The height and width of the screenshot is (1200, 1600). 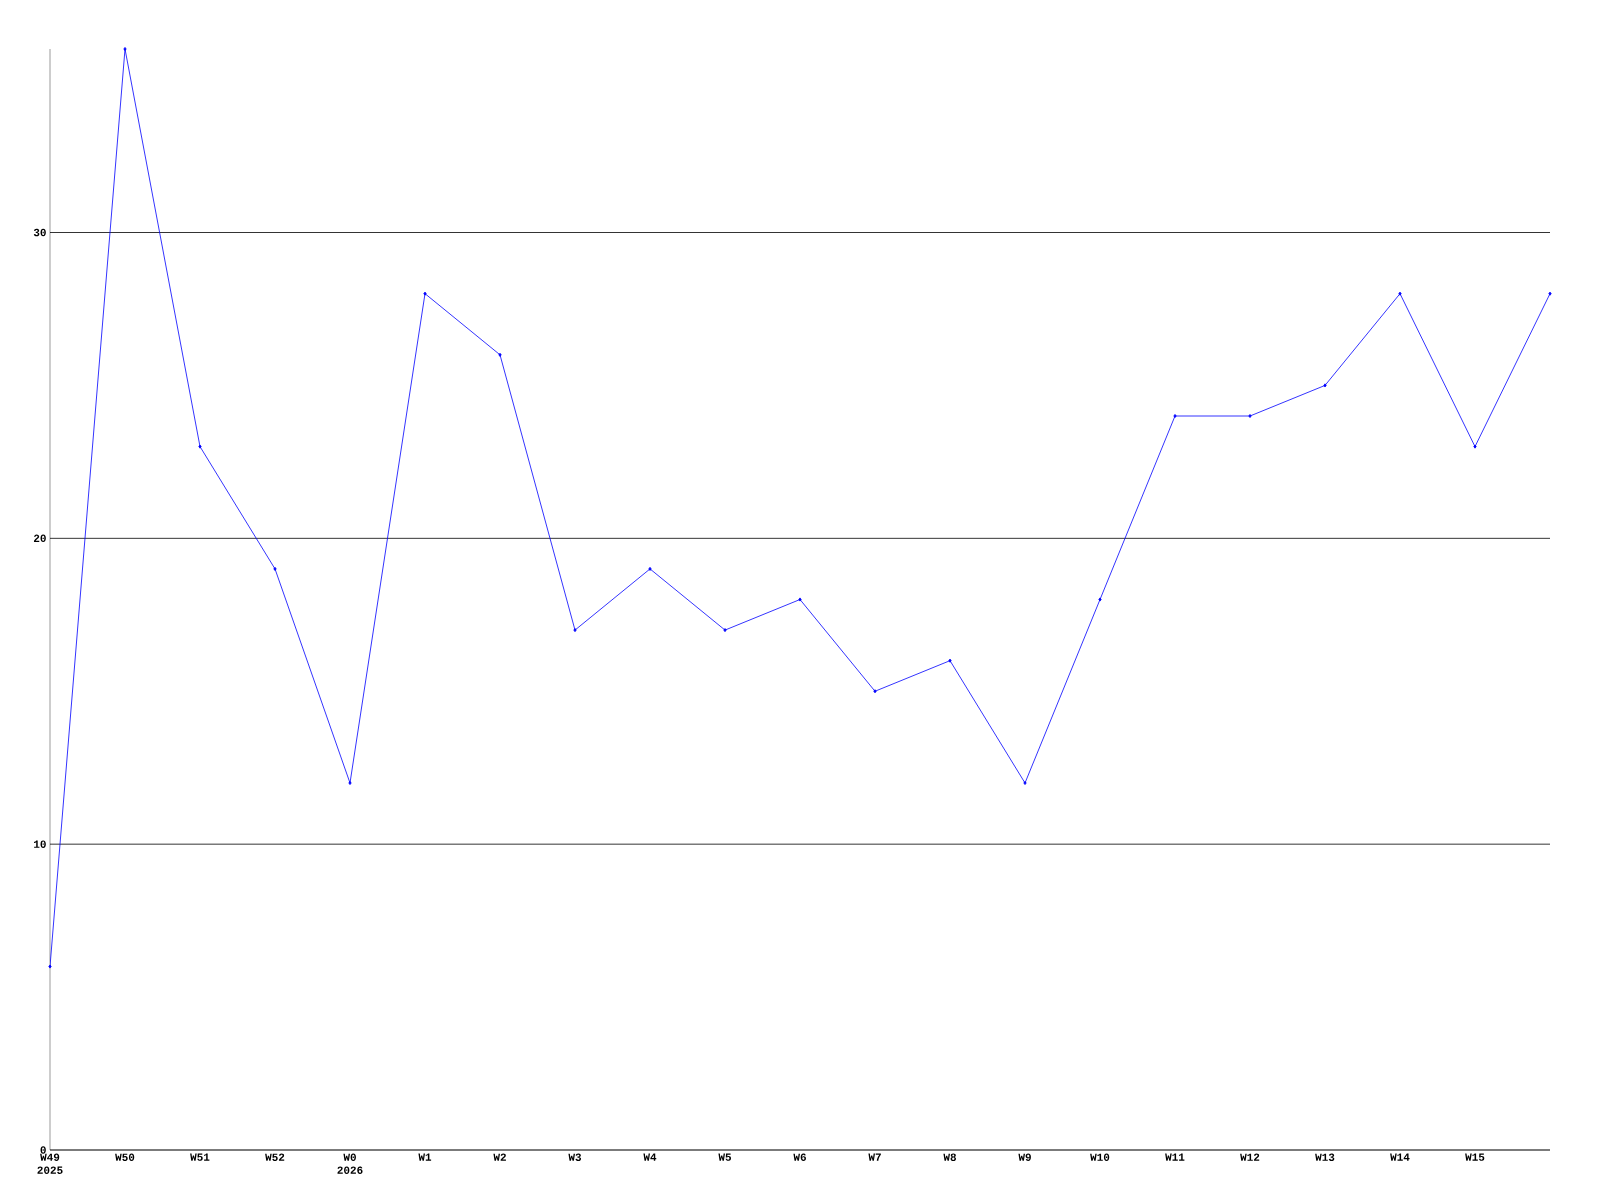 What do you see at coordinates (50, 1163) in the screenshot?
I see `x-tick-label: W49 2025` at bounding box center [50, 1163].